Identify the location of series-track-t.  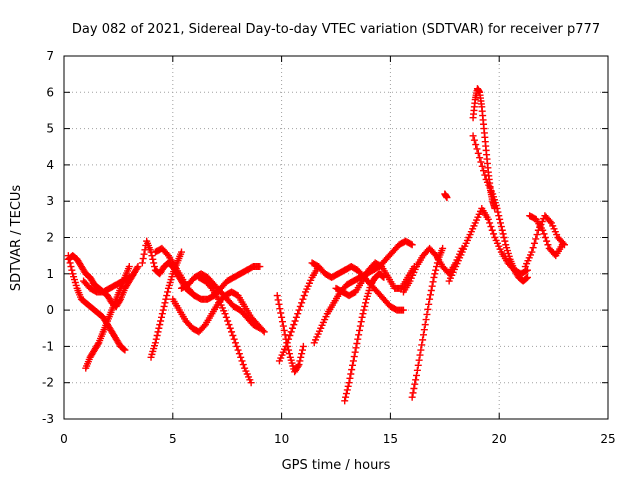
(484, 148).